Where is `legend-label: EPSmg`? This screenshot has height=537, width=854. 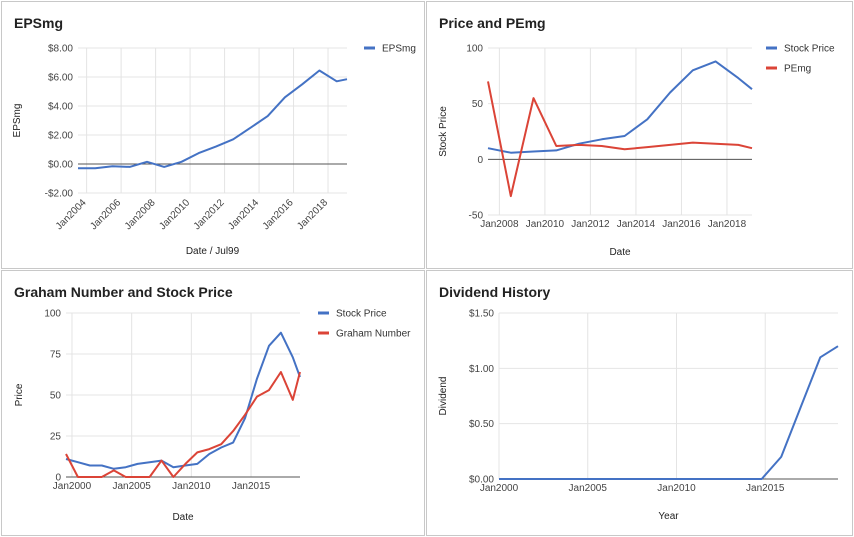
legend-label: EPSmg is located at coordinates (399, 49).